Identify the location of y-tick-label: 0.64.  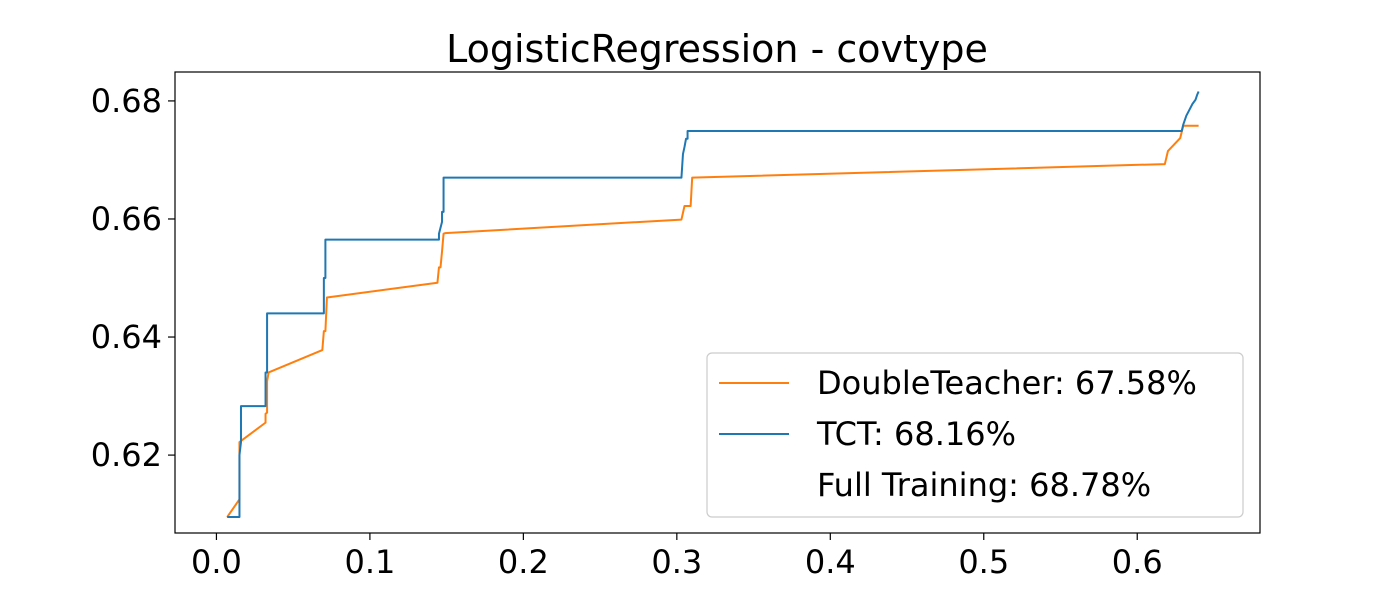
(126, 337).